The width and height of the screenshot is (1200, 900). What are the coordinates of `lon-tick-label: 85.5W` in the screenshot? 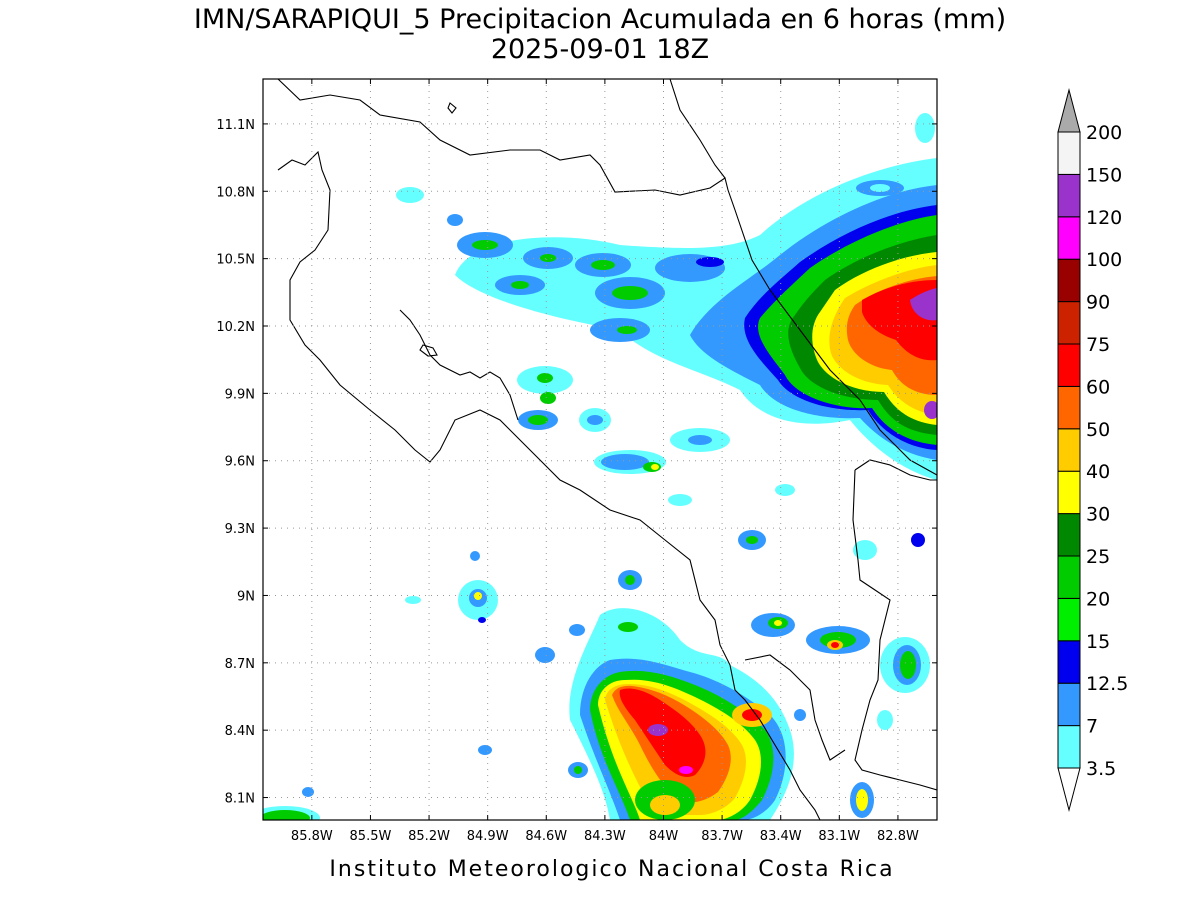 It's located at (371, 836).